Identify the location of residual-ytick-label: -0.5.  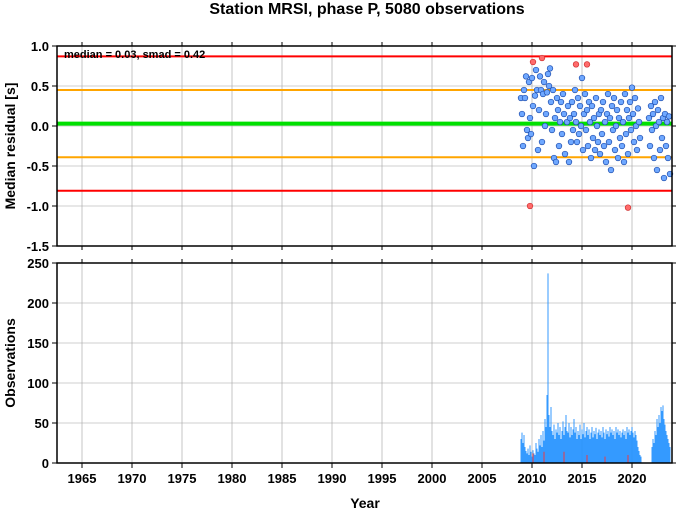
(38, 166).